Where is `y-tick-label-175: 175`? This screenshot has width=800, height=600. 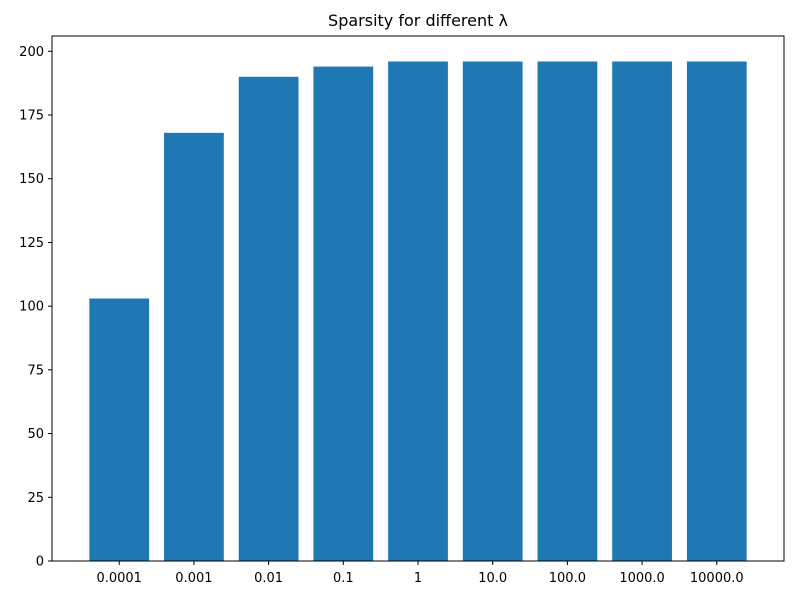 y-tick-label-175: 175 is located at coordinates (31, 116).